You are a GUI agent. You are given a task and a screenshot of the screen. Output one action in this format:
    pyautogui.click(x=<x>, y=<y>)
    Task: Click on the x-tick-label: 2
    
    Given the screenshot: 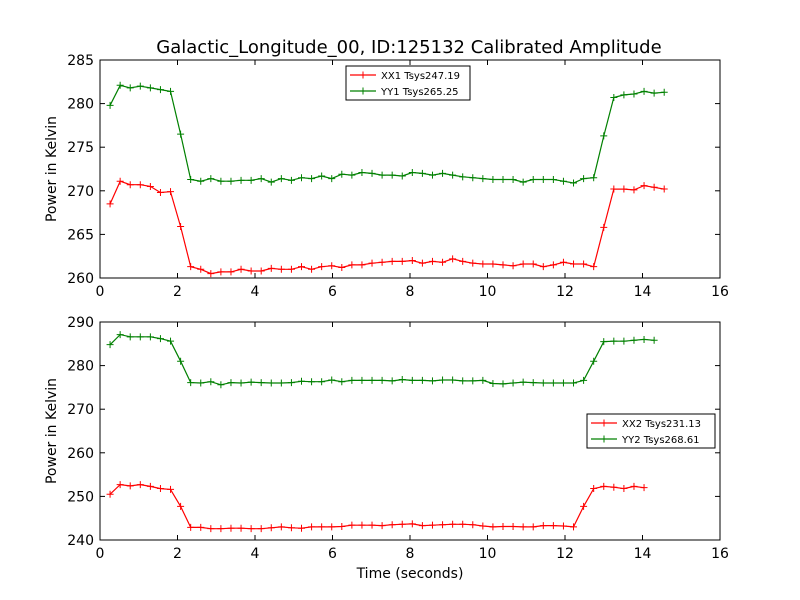 What is the action you would take?
    pyautogui.click(x=177, y=292)
    